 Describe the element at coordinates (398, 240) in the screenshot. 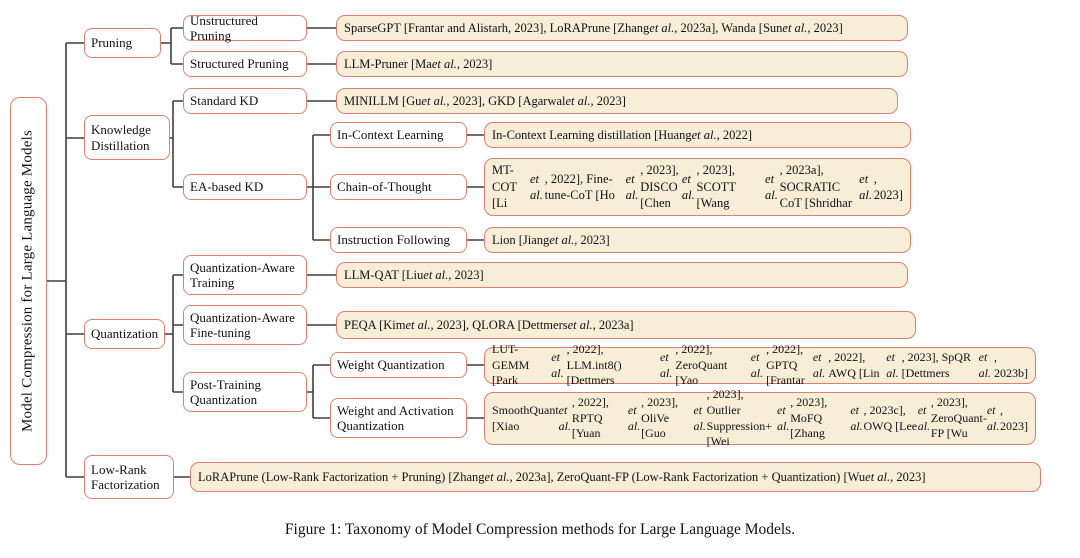

I see `node-instruction-following: Instruction Following` at that location.